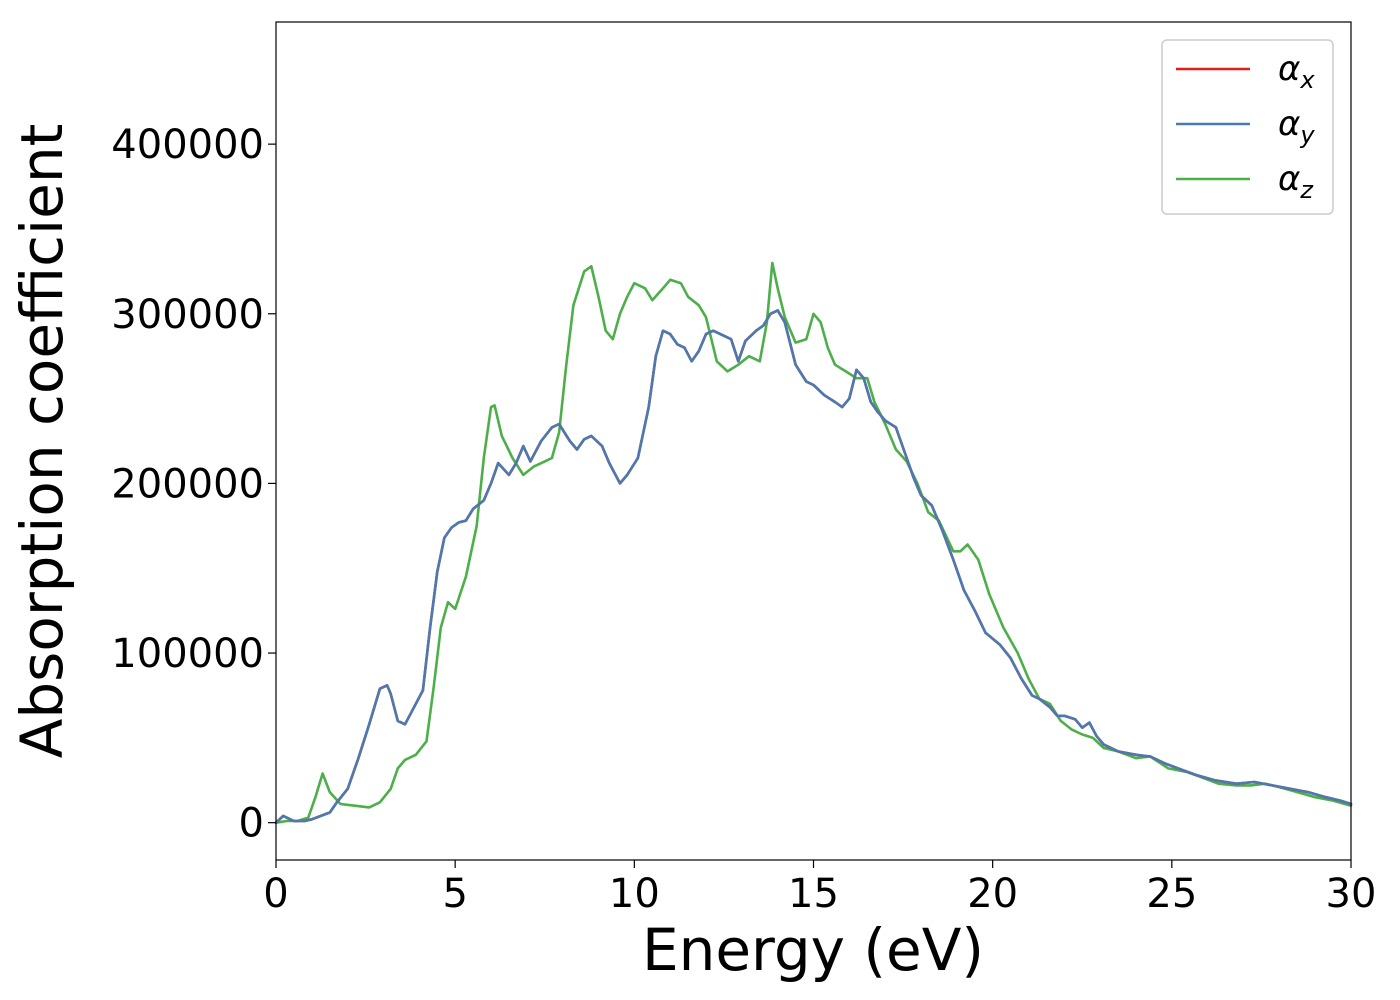 This screenshot has width=1400, height=1000. What do you see at coordinates (187, 315) in the screenshot?
I see `y-tick-label: 300000` at bounding box center [187, 315].